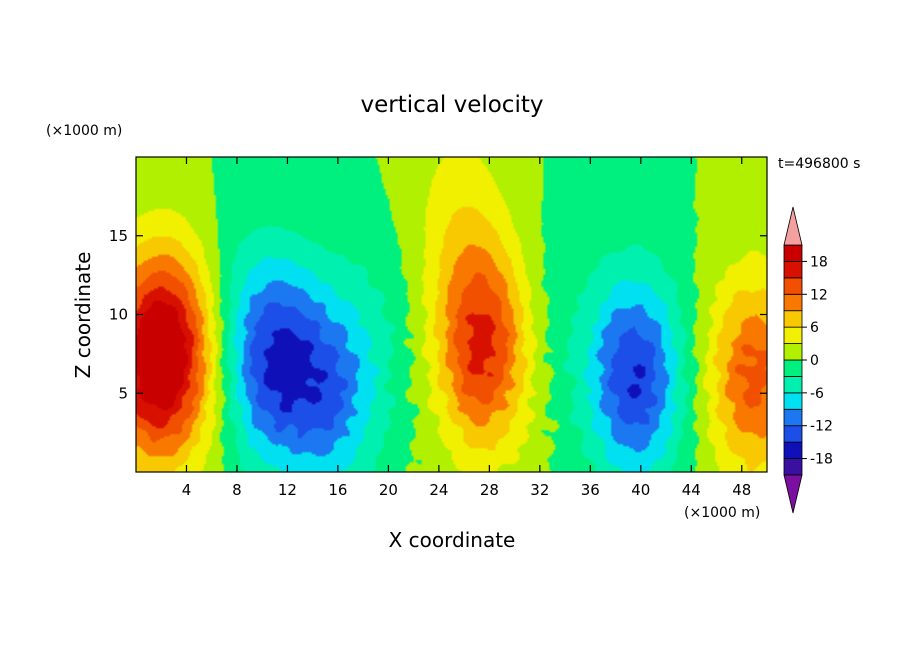  What do you see at coordinates (118, 236) in the screenshot?
I see `y-tick-label: 15` at bounding box center [118, 236].